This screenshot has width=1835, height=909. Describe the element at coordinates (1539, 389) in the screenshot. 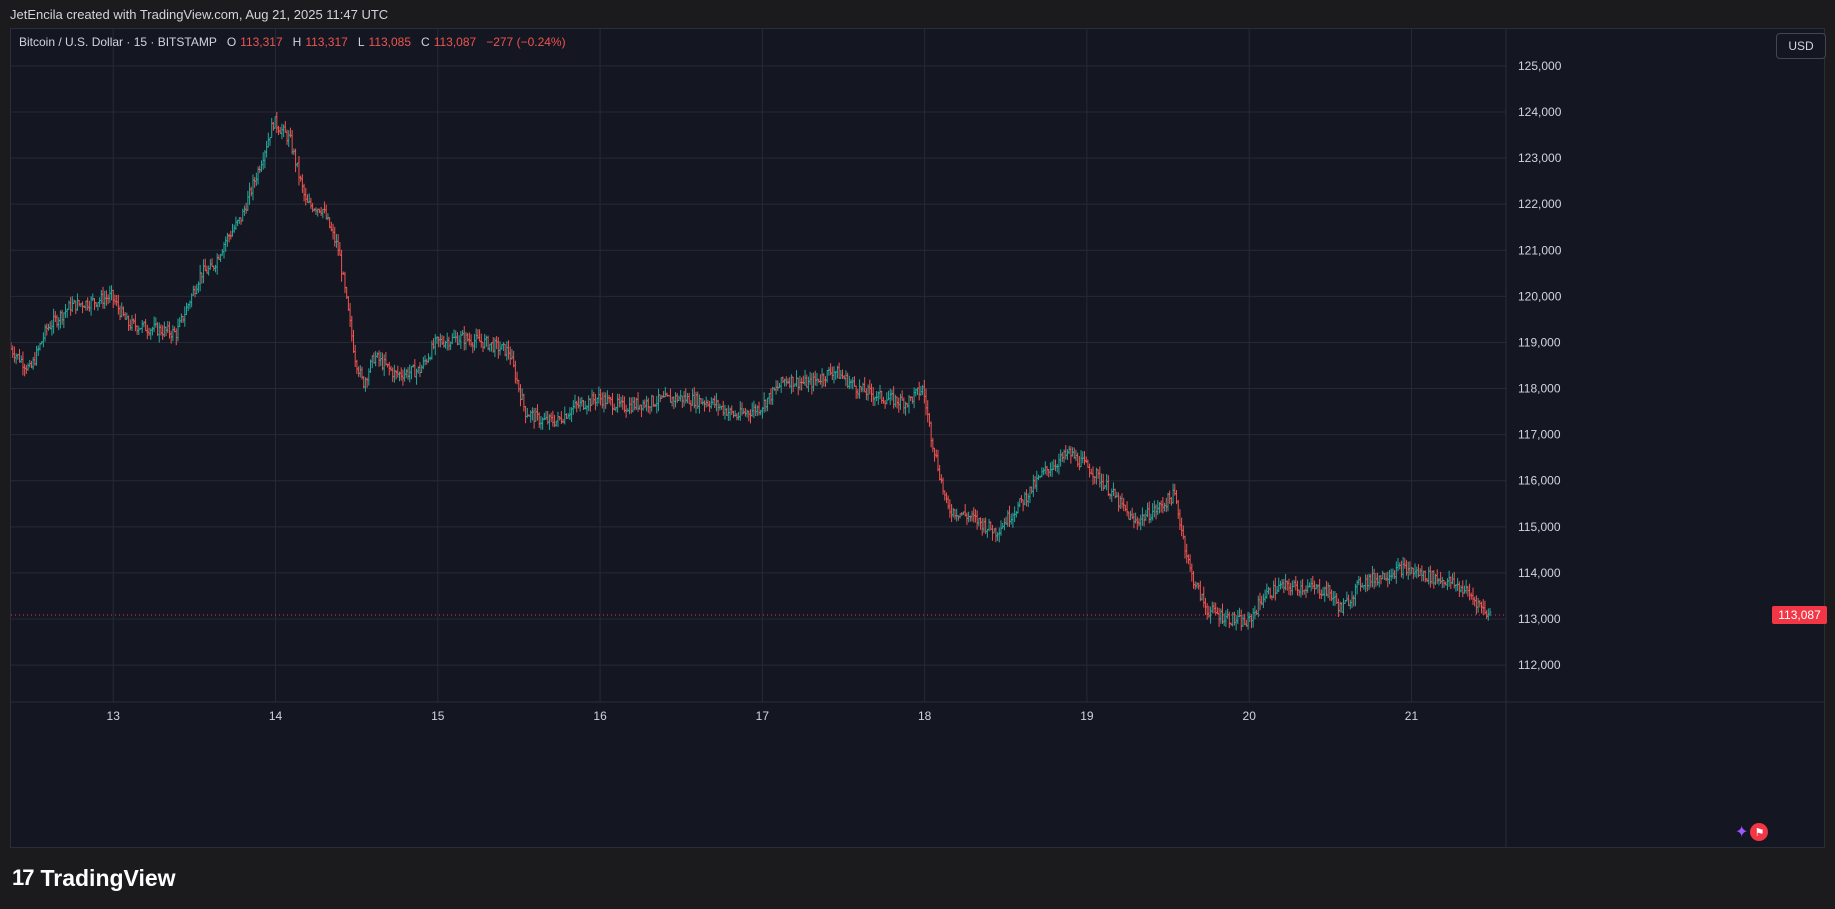

I see `y-tick-label: 118,000` at that location.